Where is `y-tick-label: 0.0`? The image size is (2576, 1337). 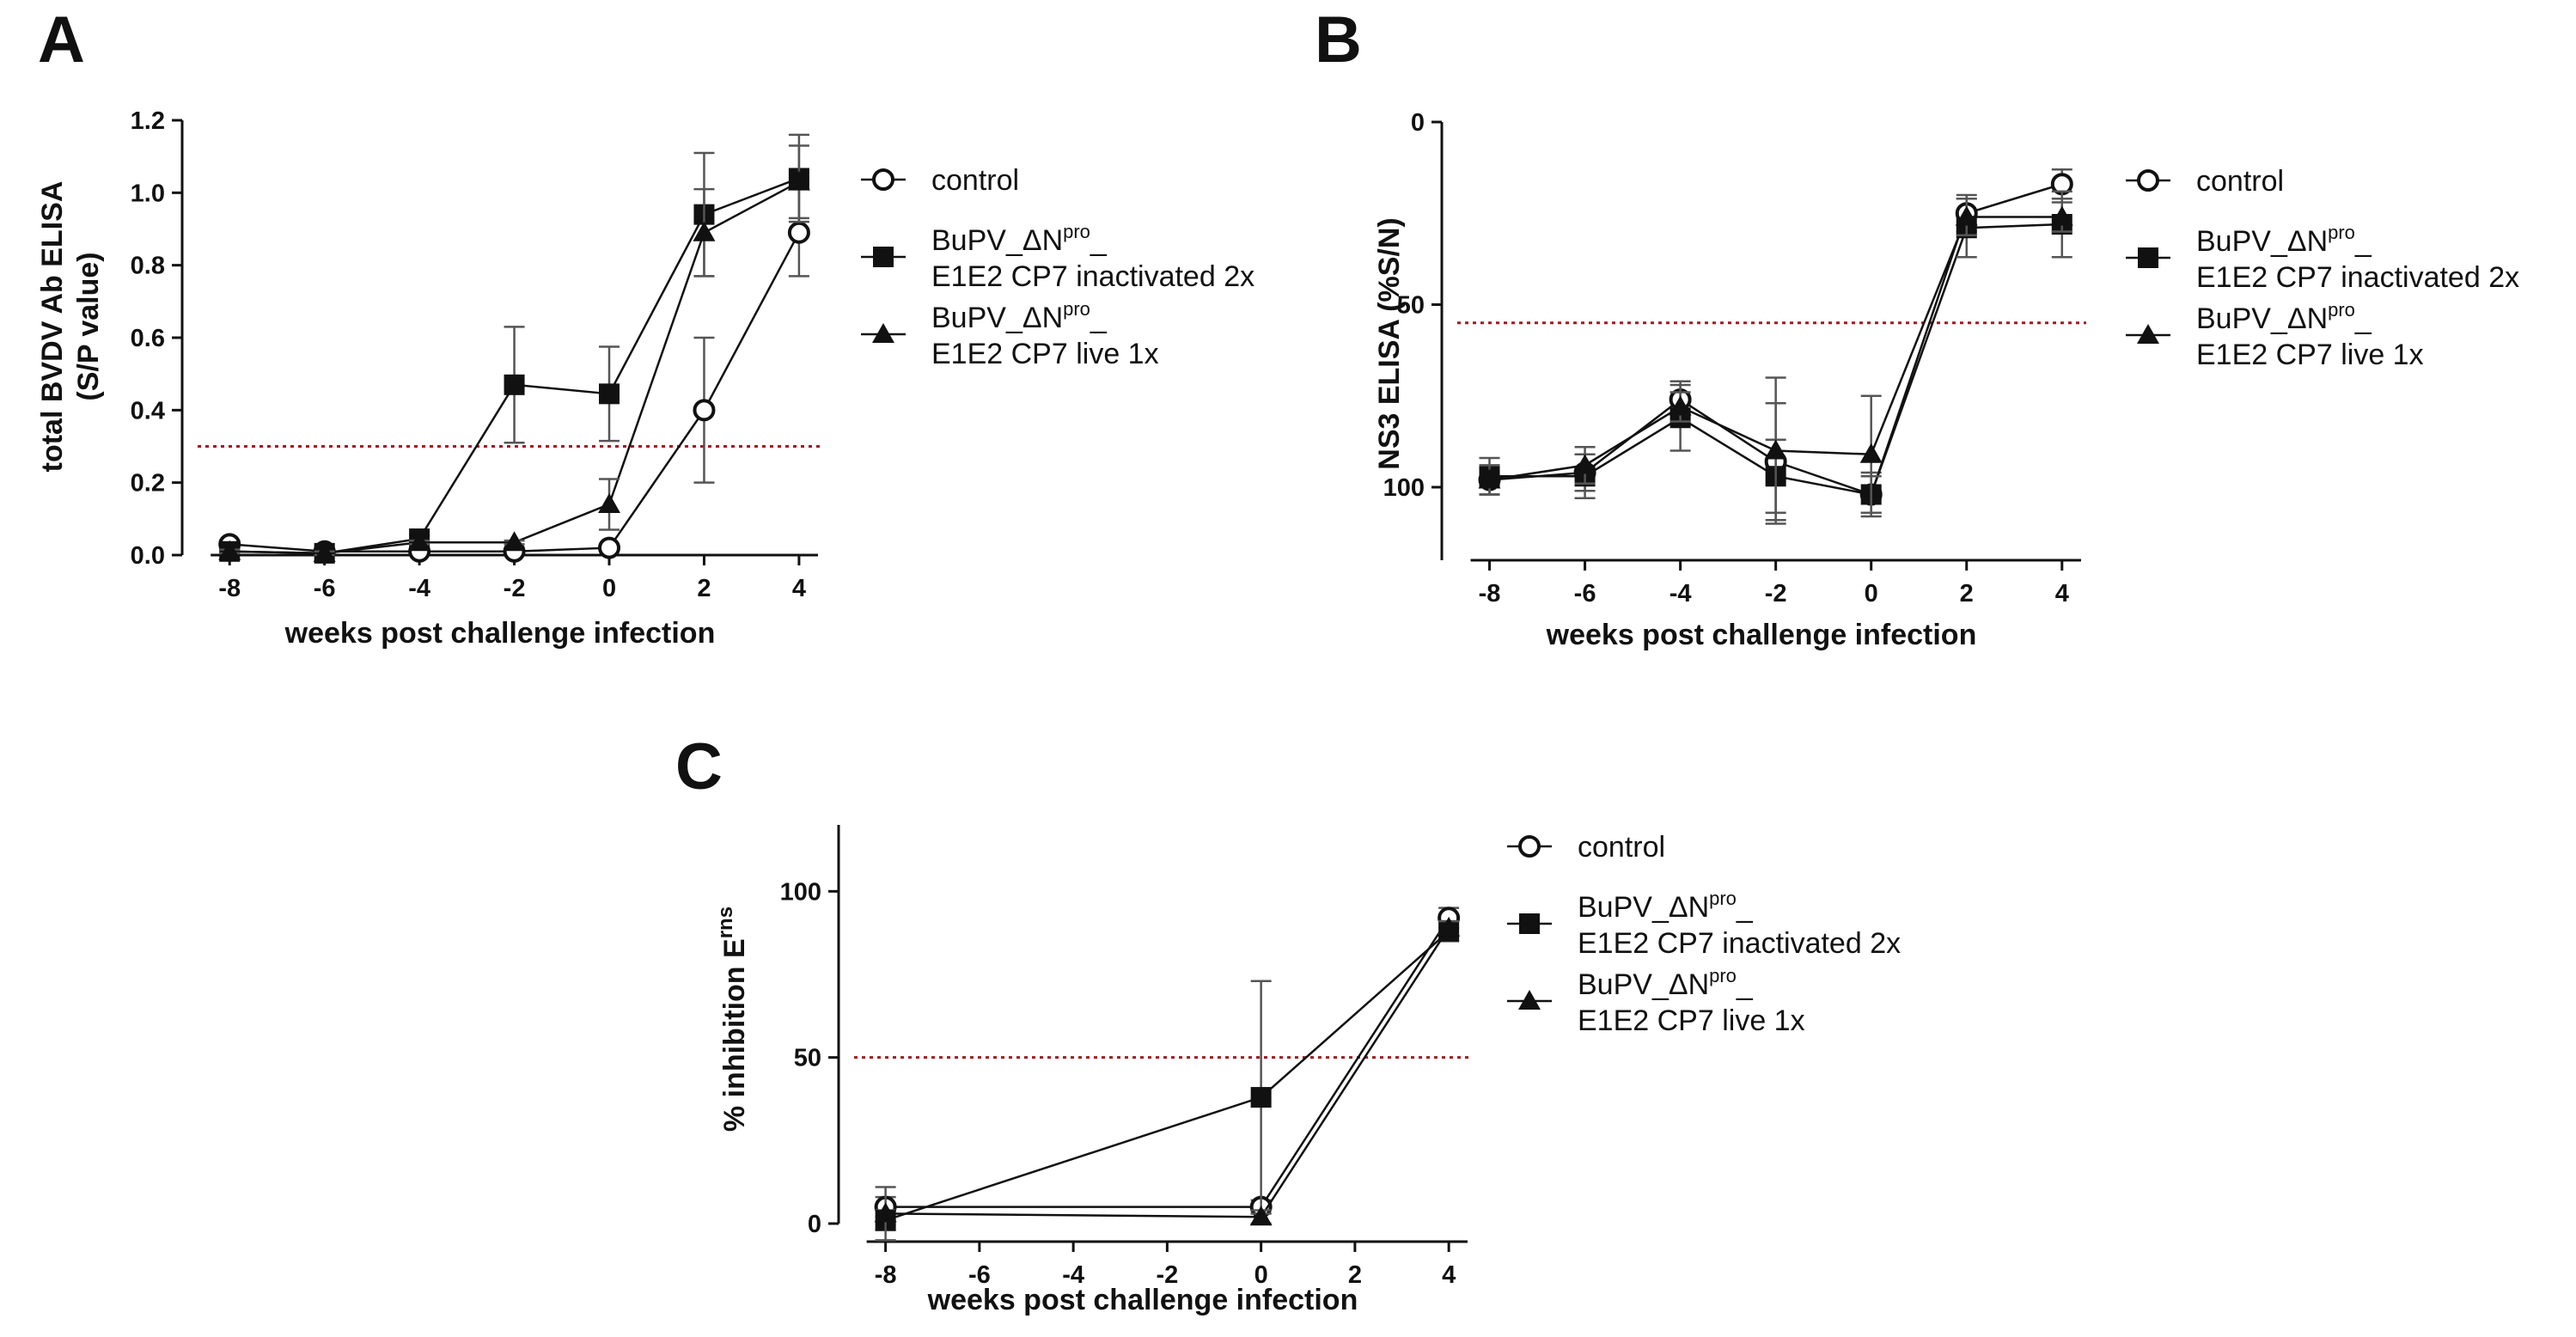
y-tick-label: 0.0 is located at coordinates (148, 556).